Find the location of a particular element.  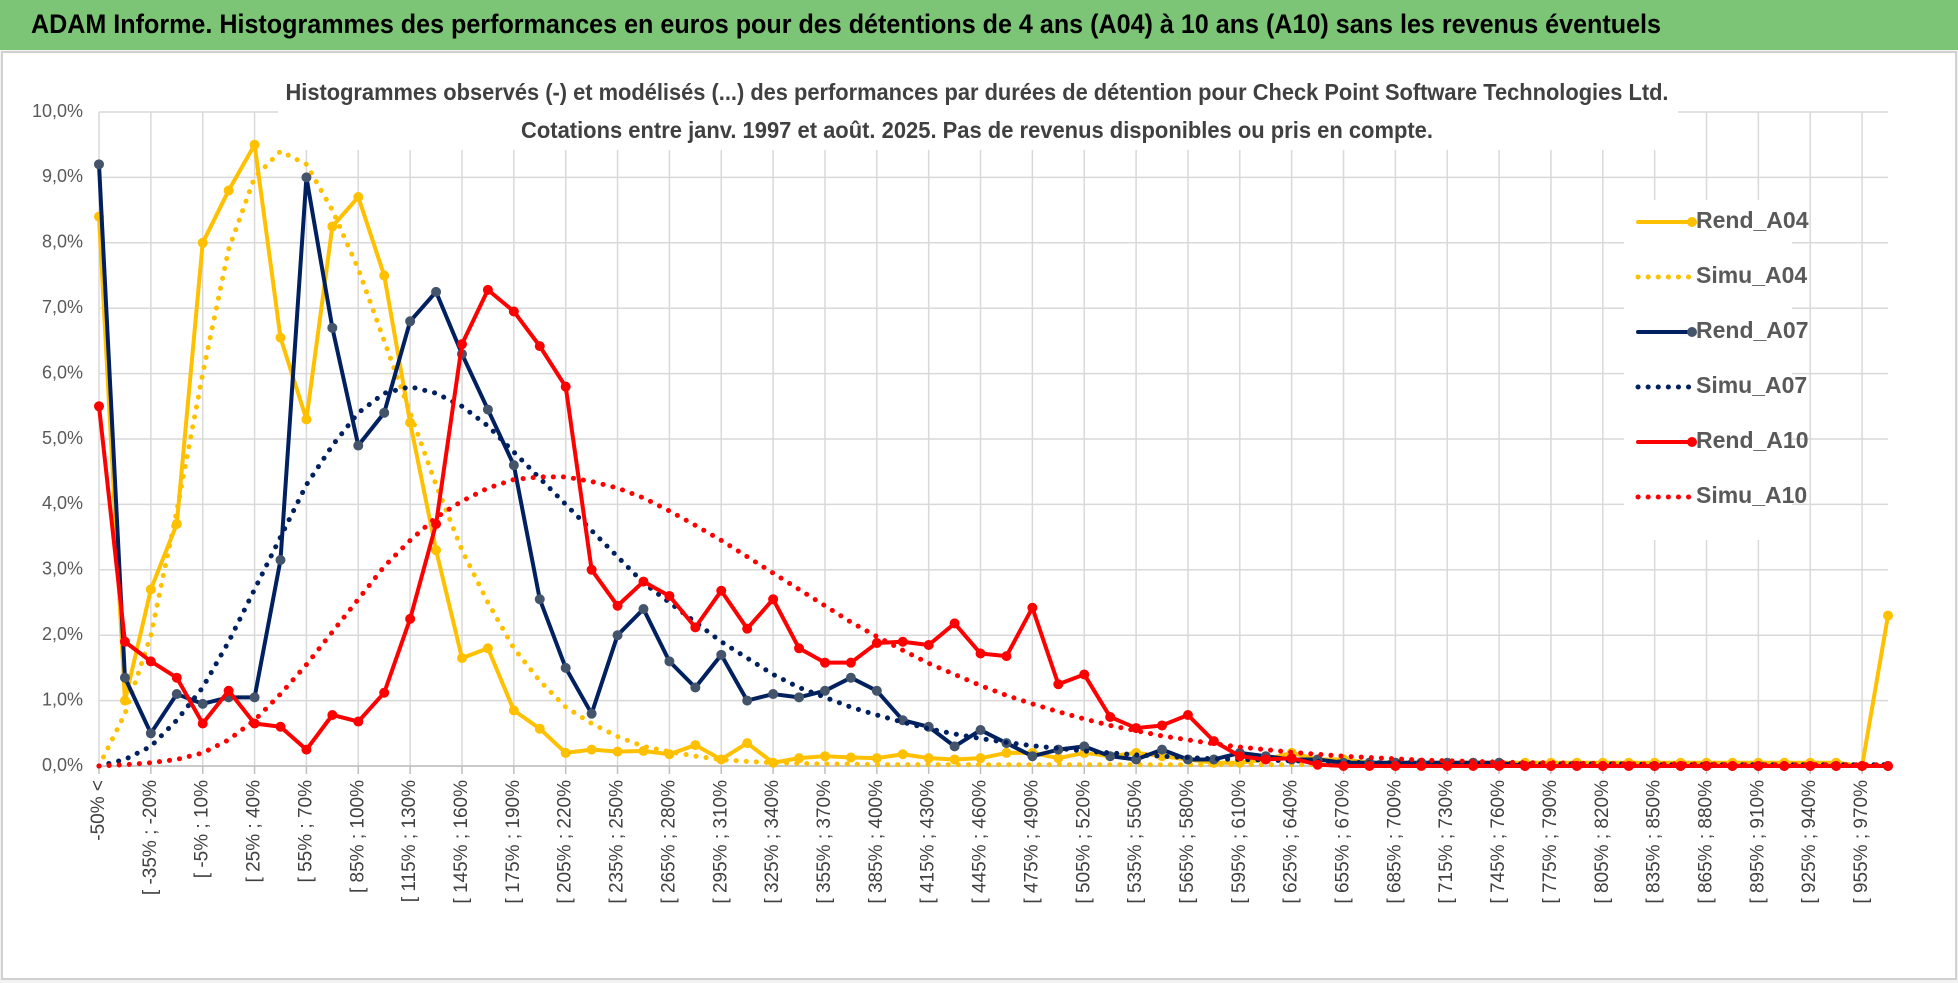

x-tick-label: [ 325% ; 340% is located at coordinates (772, 842).